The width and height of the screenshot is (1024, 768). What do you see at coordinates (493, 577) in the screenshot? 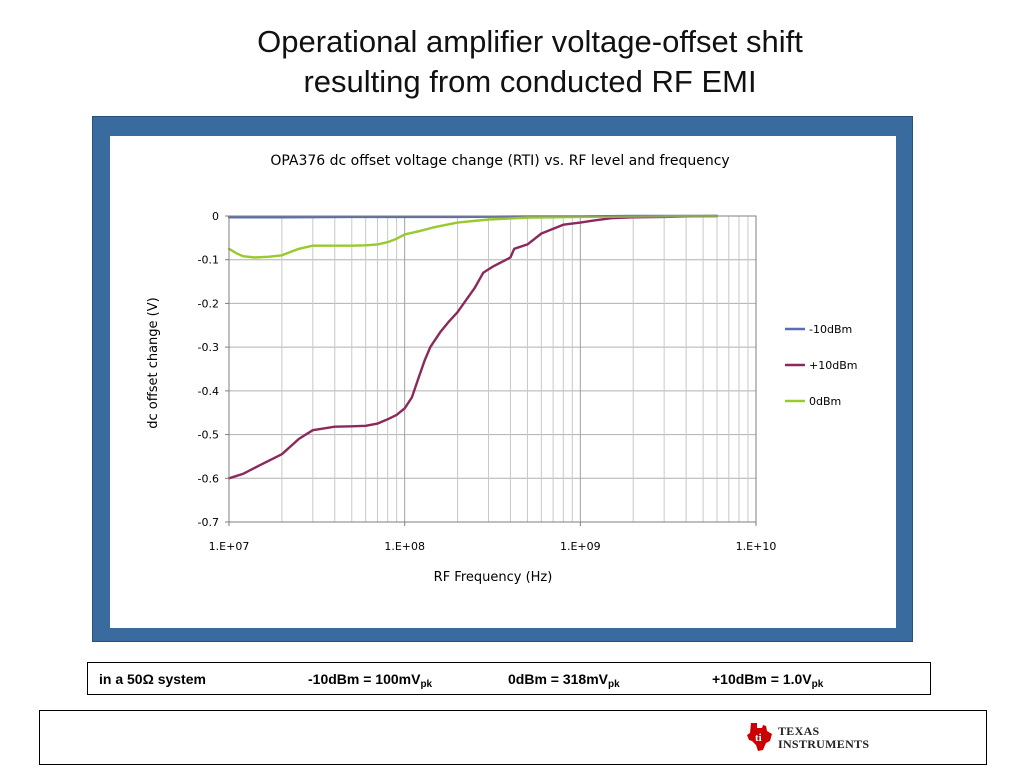
I see `x-axis-label: RF Frequency (Hz)` at bounding box center [493, 577].